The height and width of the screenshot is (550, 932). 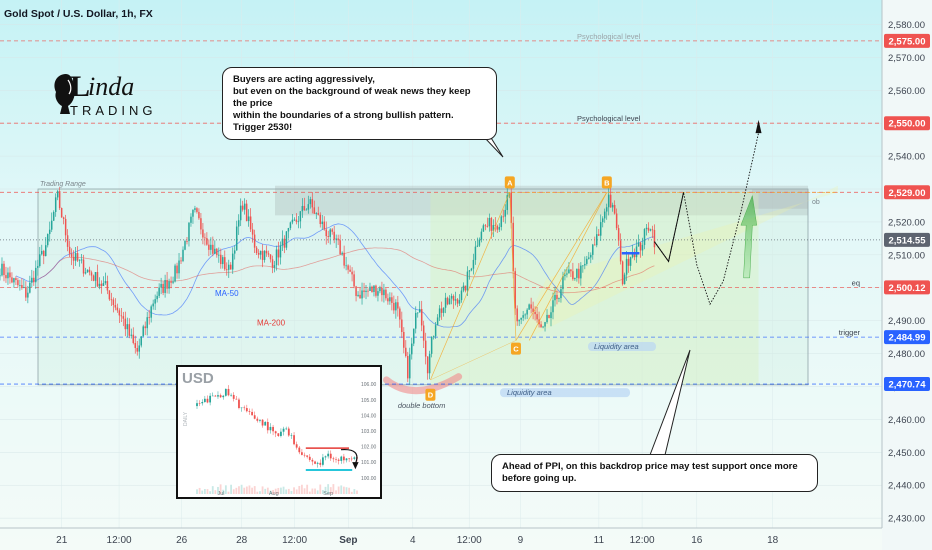 What do you see at coordinates (227, 293) in the screenshot?
I see `ma50-label: MA-50` at bounding box center [227, 293].